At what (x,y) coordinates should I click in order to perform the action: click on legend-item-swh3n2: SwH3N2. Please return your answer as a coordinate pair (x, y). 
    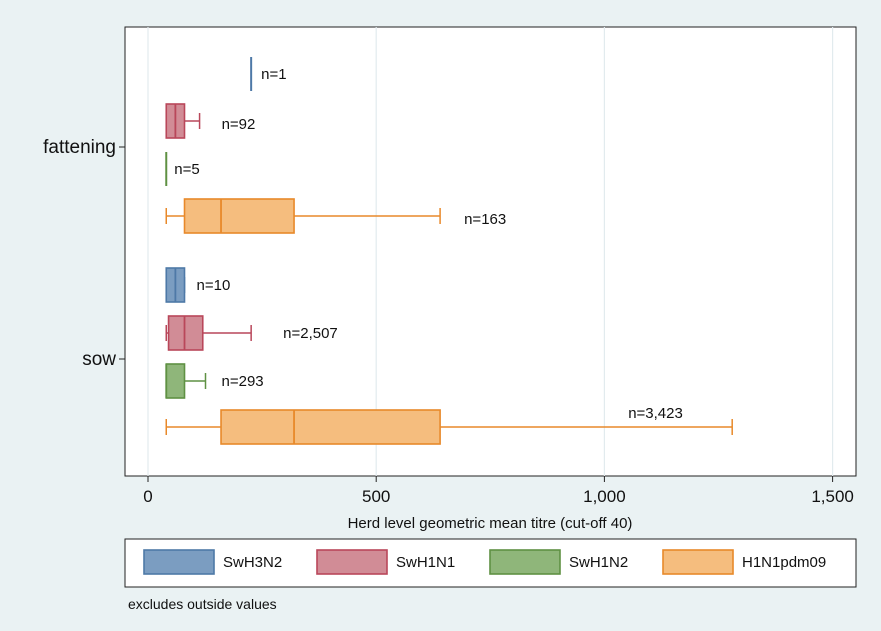
    Looking at the image, I should click on (212, 562).